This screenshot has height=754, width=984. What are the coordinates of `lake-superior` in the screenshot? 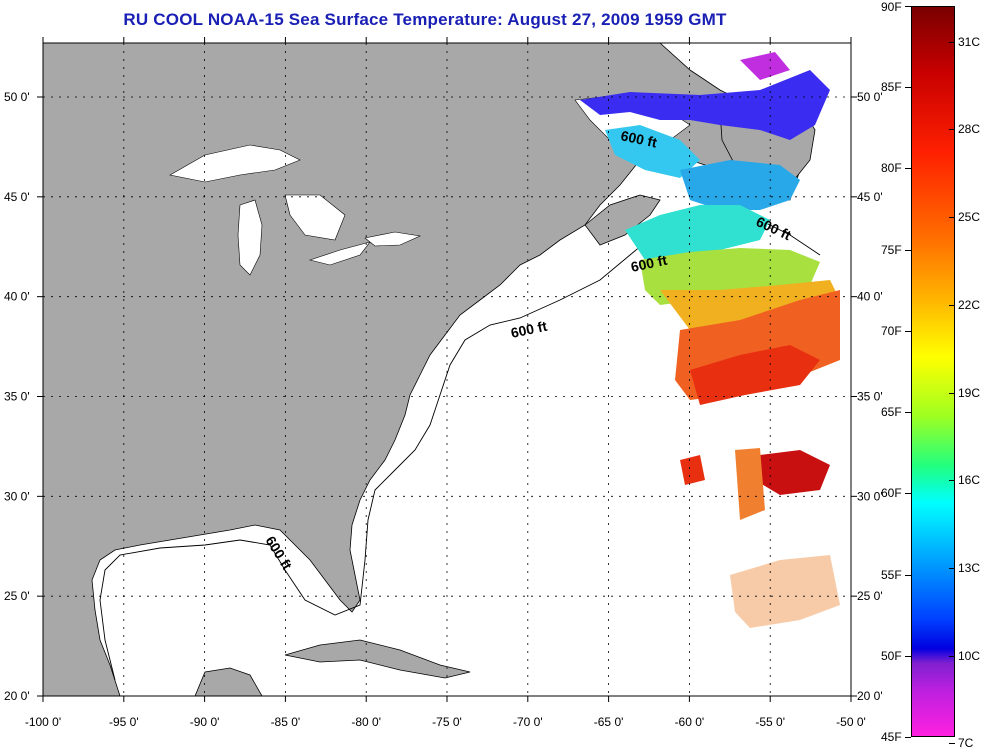 It's located at (235, 163).